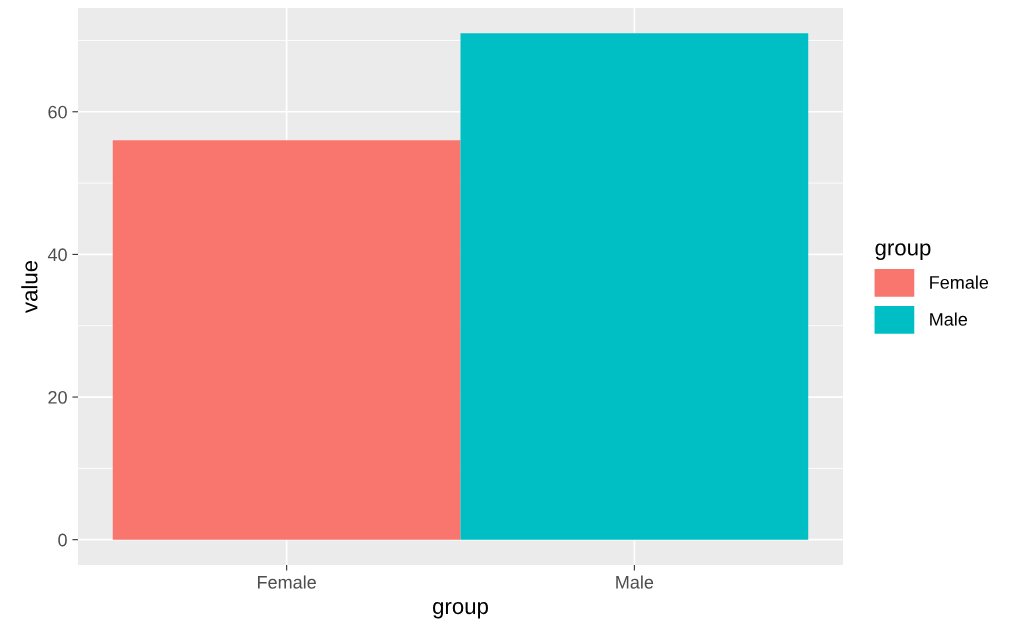  What do you see at coordinates (959, 282) in the screenshot?
I see `legend-label: Female` at bounding box center [959, 282].